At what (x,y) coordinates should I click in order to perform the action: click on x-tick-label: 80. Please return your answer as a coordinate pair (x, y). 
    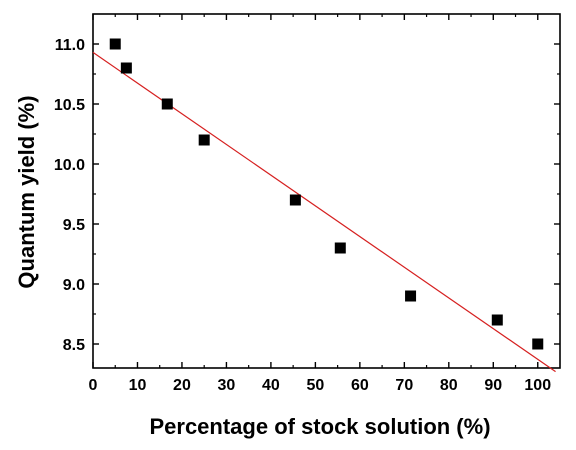
    Looking at the image, I should click on (449, 385).